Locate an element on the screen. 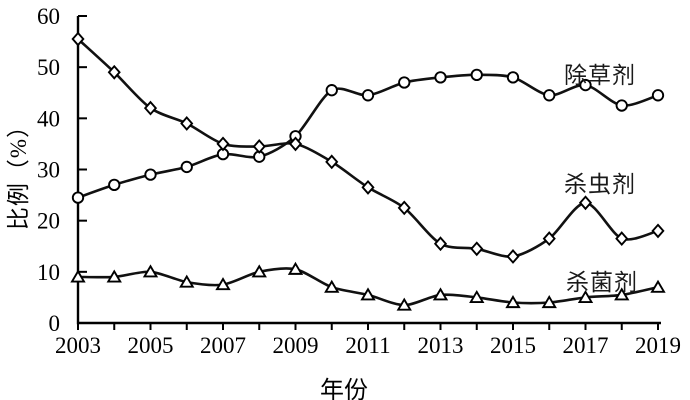  x-tick-label: 2009 is located at coordinates (296, 345).